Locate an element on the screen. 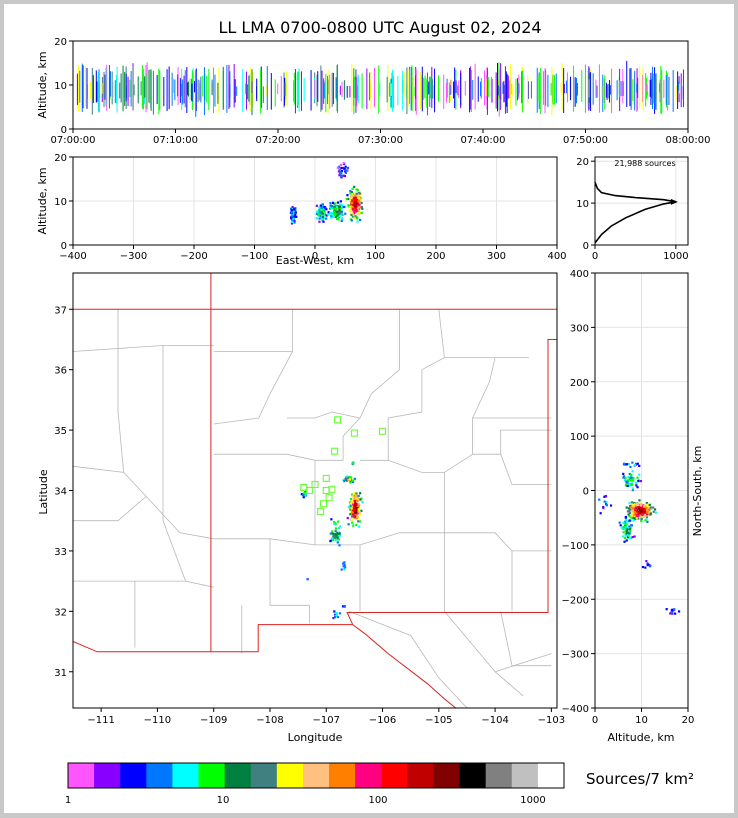 This screenshot has height=818, width=738. plan-view-marks is located at coordinates (332, 540).